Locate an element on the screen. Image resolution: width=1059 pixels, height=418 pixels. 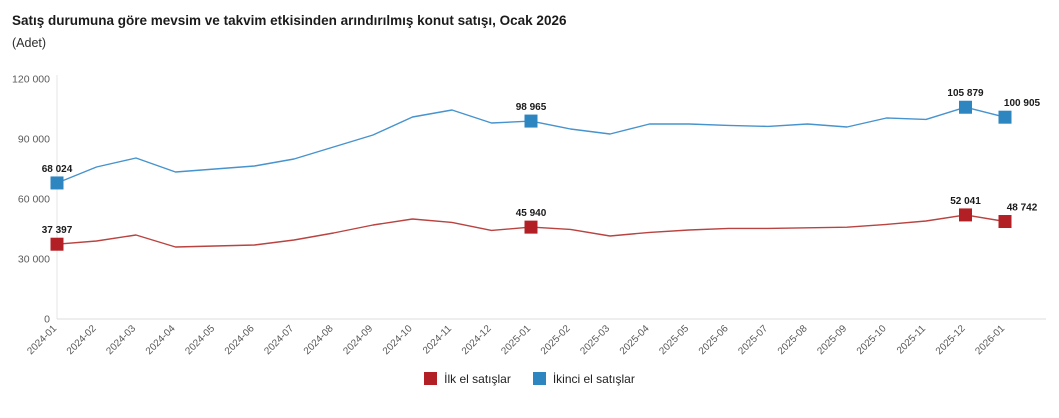
data-point-label: 45 940 is located at coordinates (531, 213).